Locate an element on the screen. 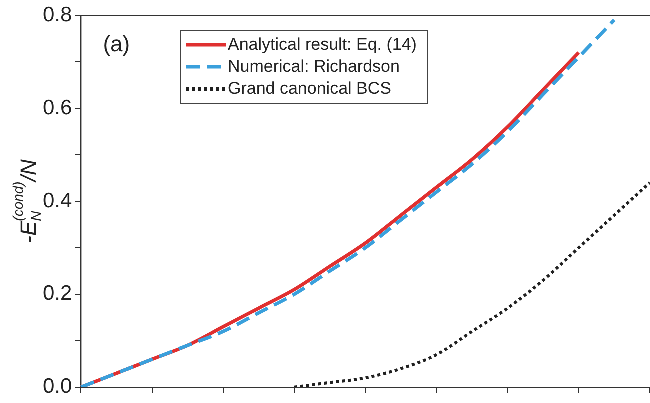 This screenshot has height=403, width=650. legend-label: Grand canonical BCS is located at coordinates (310, 89).